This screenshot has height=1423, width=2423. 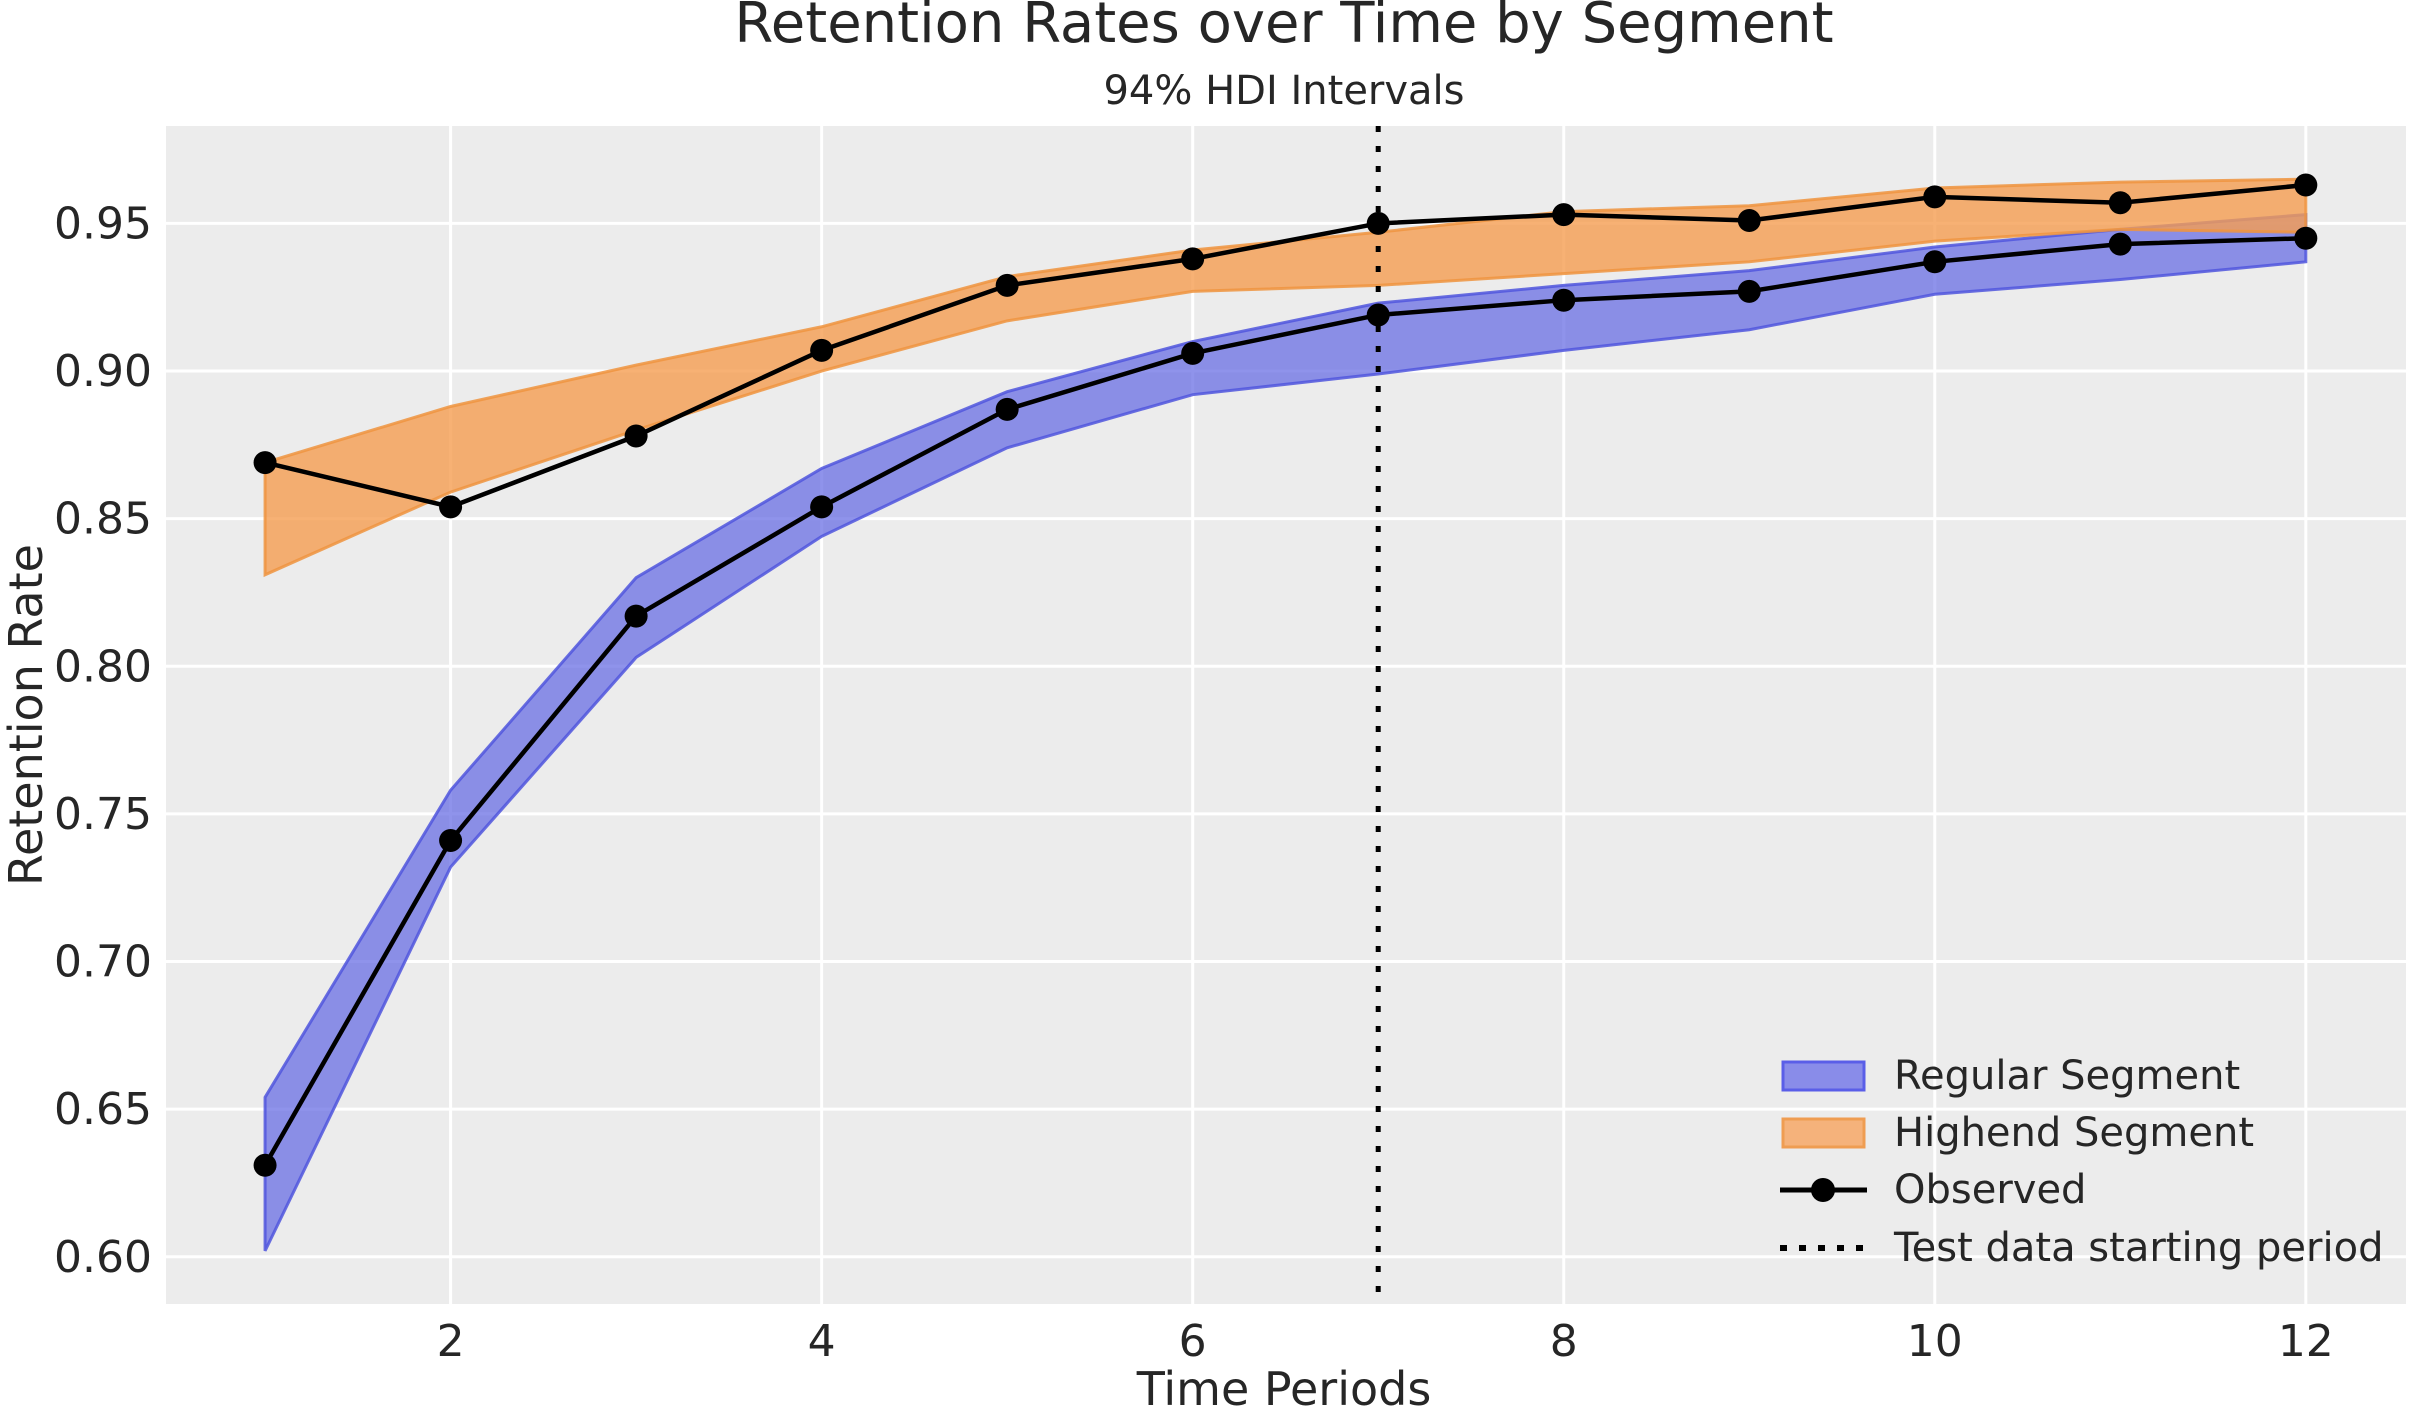 I want to click on x-tick-label: 2, so click(x=451, y=1341).